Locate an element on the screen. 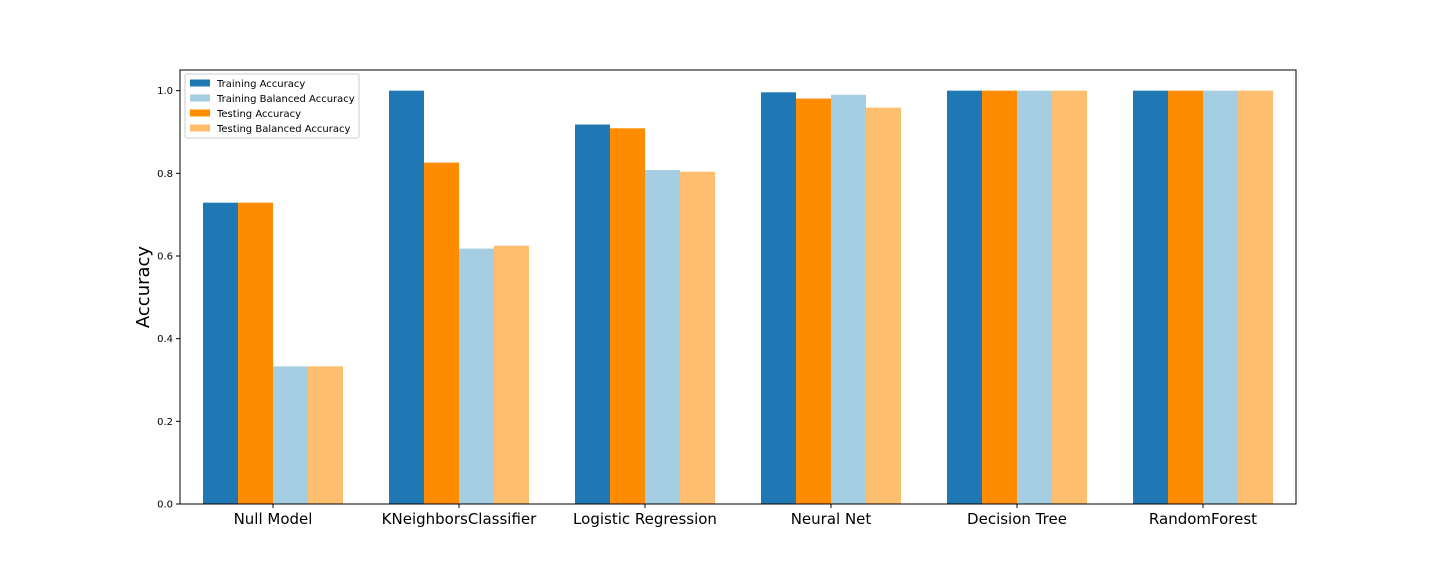 Image resolution: width=1440 pixels, height=576 pixels. y-axis-title: Accuracy is located at coordinates (143, 287).